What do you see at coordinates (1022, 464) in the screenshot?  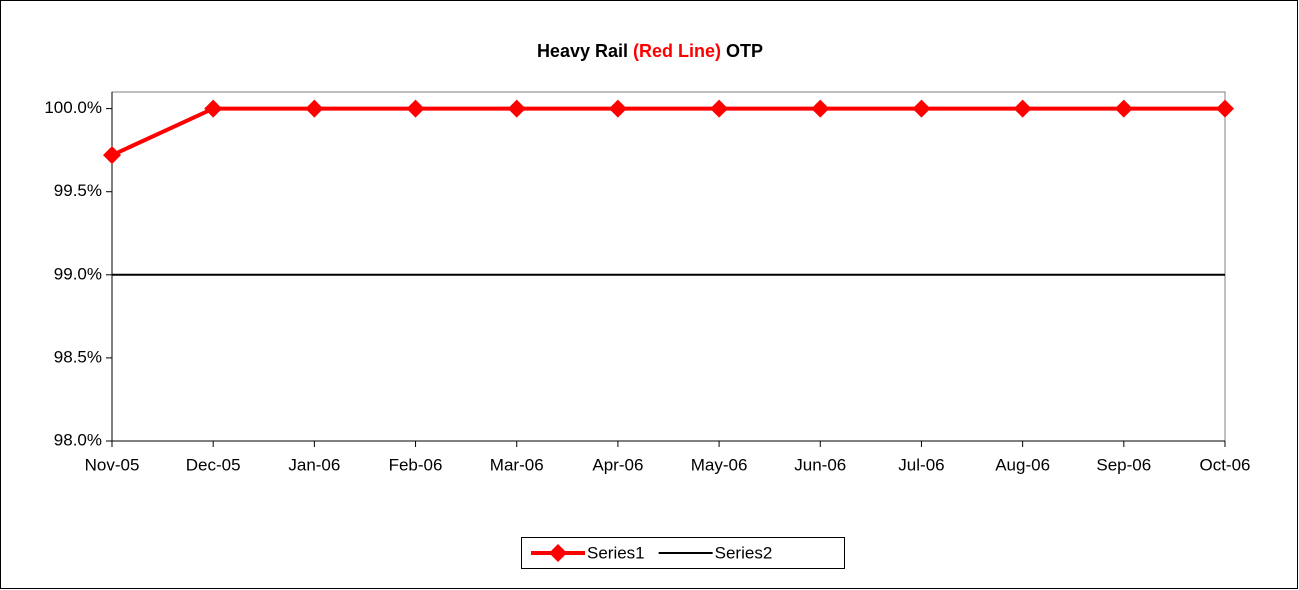 I see `x-tick-label: Aug-06` at bounding box center [1022, 464].